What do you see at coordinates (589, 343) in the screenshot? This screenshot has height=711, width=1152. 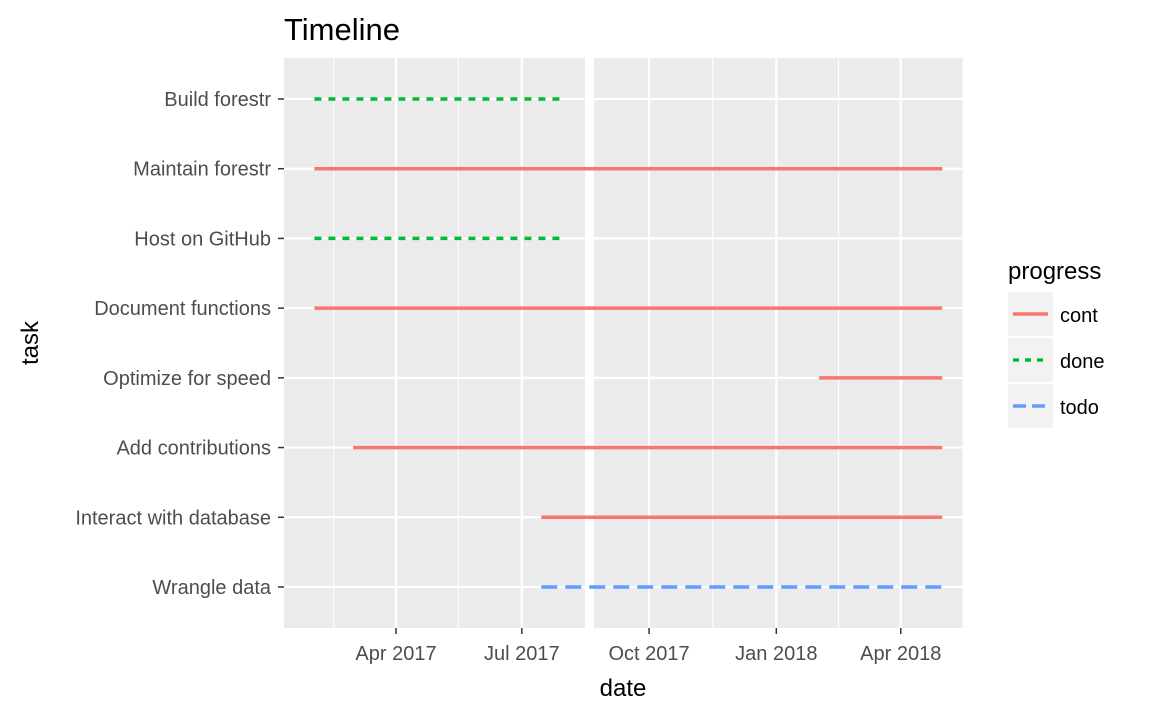 I see `panel-gap` at bounding box center [589, 343].